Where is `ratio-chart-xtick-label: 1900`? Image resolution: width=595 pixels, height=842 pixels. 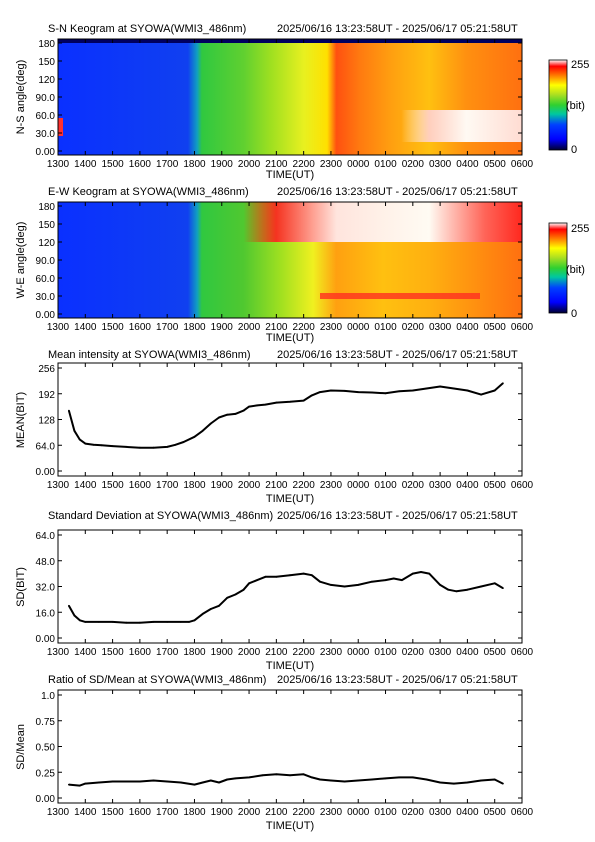 ratio-chart-xtick-label: 1900 is located at coordinates (222, 812).